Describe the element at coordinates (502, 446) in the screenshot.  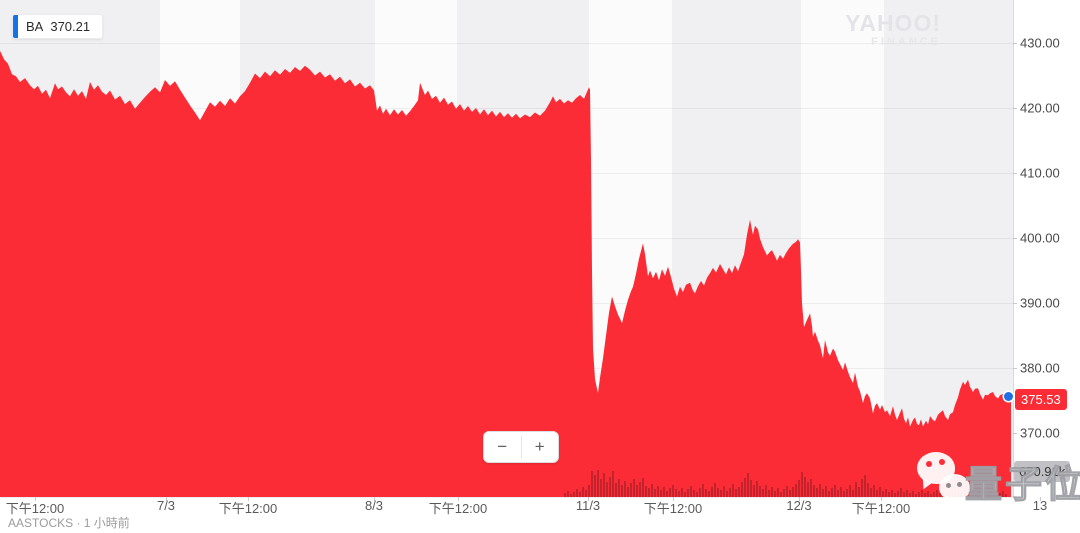
I see `zoom-out-button: −` at that location.